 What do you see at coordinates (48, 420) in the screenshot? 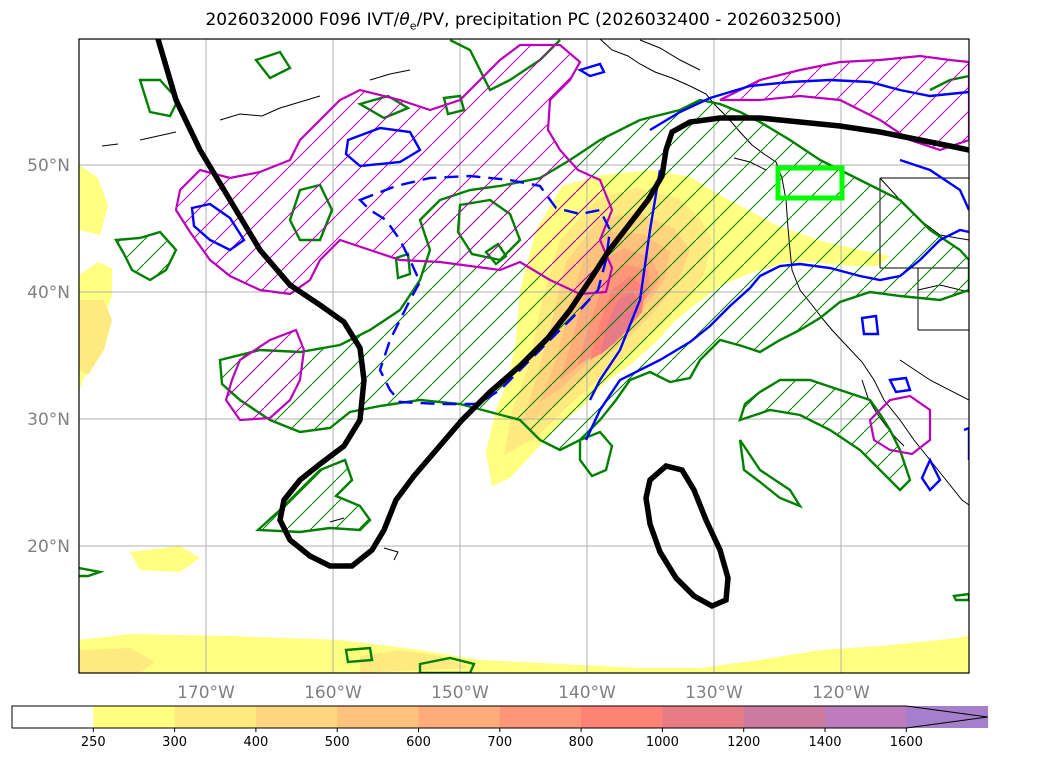
I see `lat-tick-label: 30°N` at bounding box center [48, 420].